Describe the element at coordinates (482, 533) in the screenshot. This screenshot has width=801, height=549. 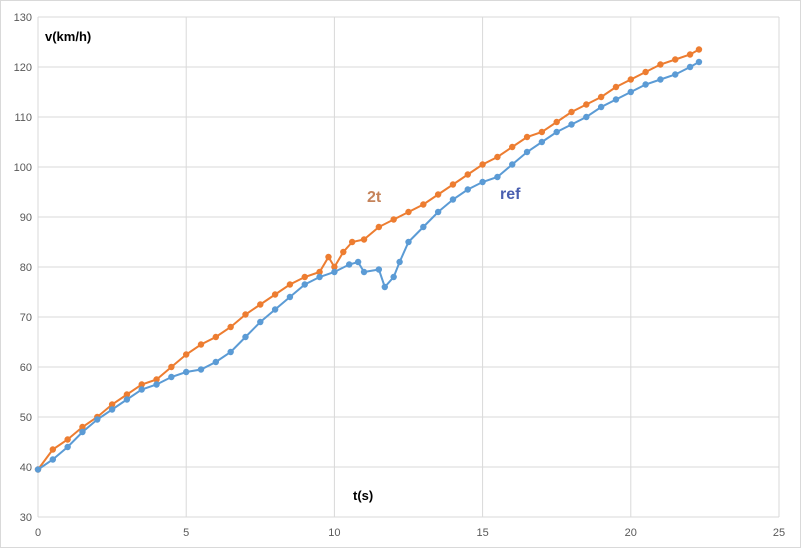
I see `x-tick-label: 15` at that location.